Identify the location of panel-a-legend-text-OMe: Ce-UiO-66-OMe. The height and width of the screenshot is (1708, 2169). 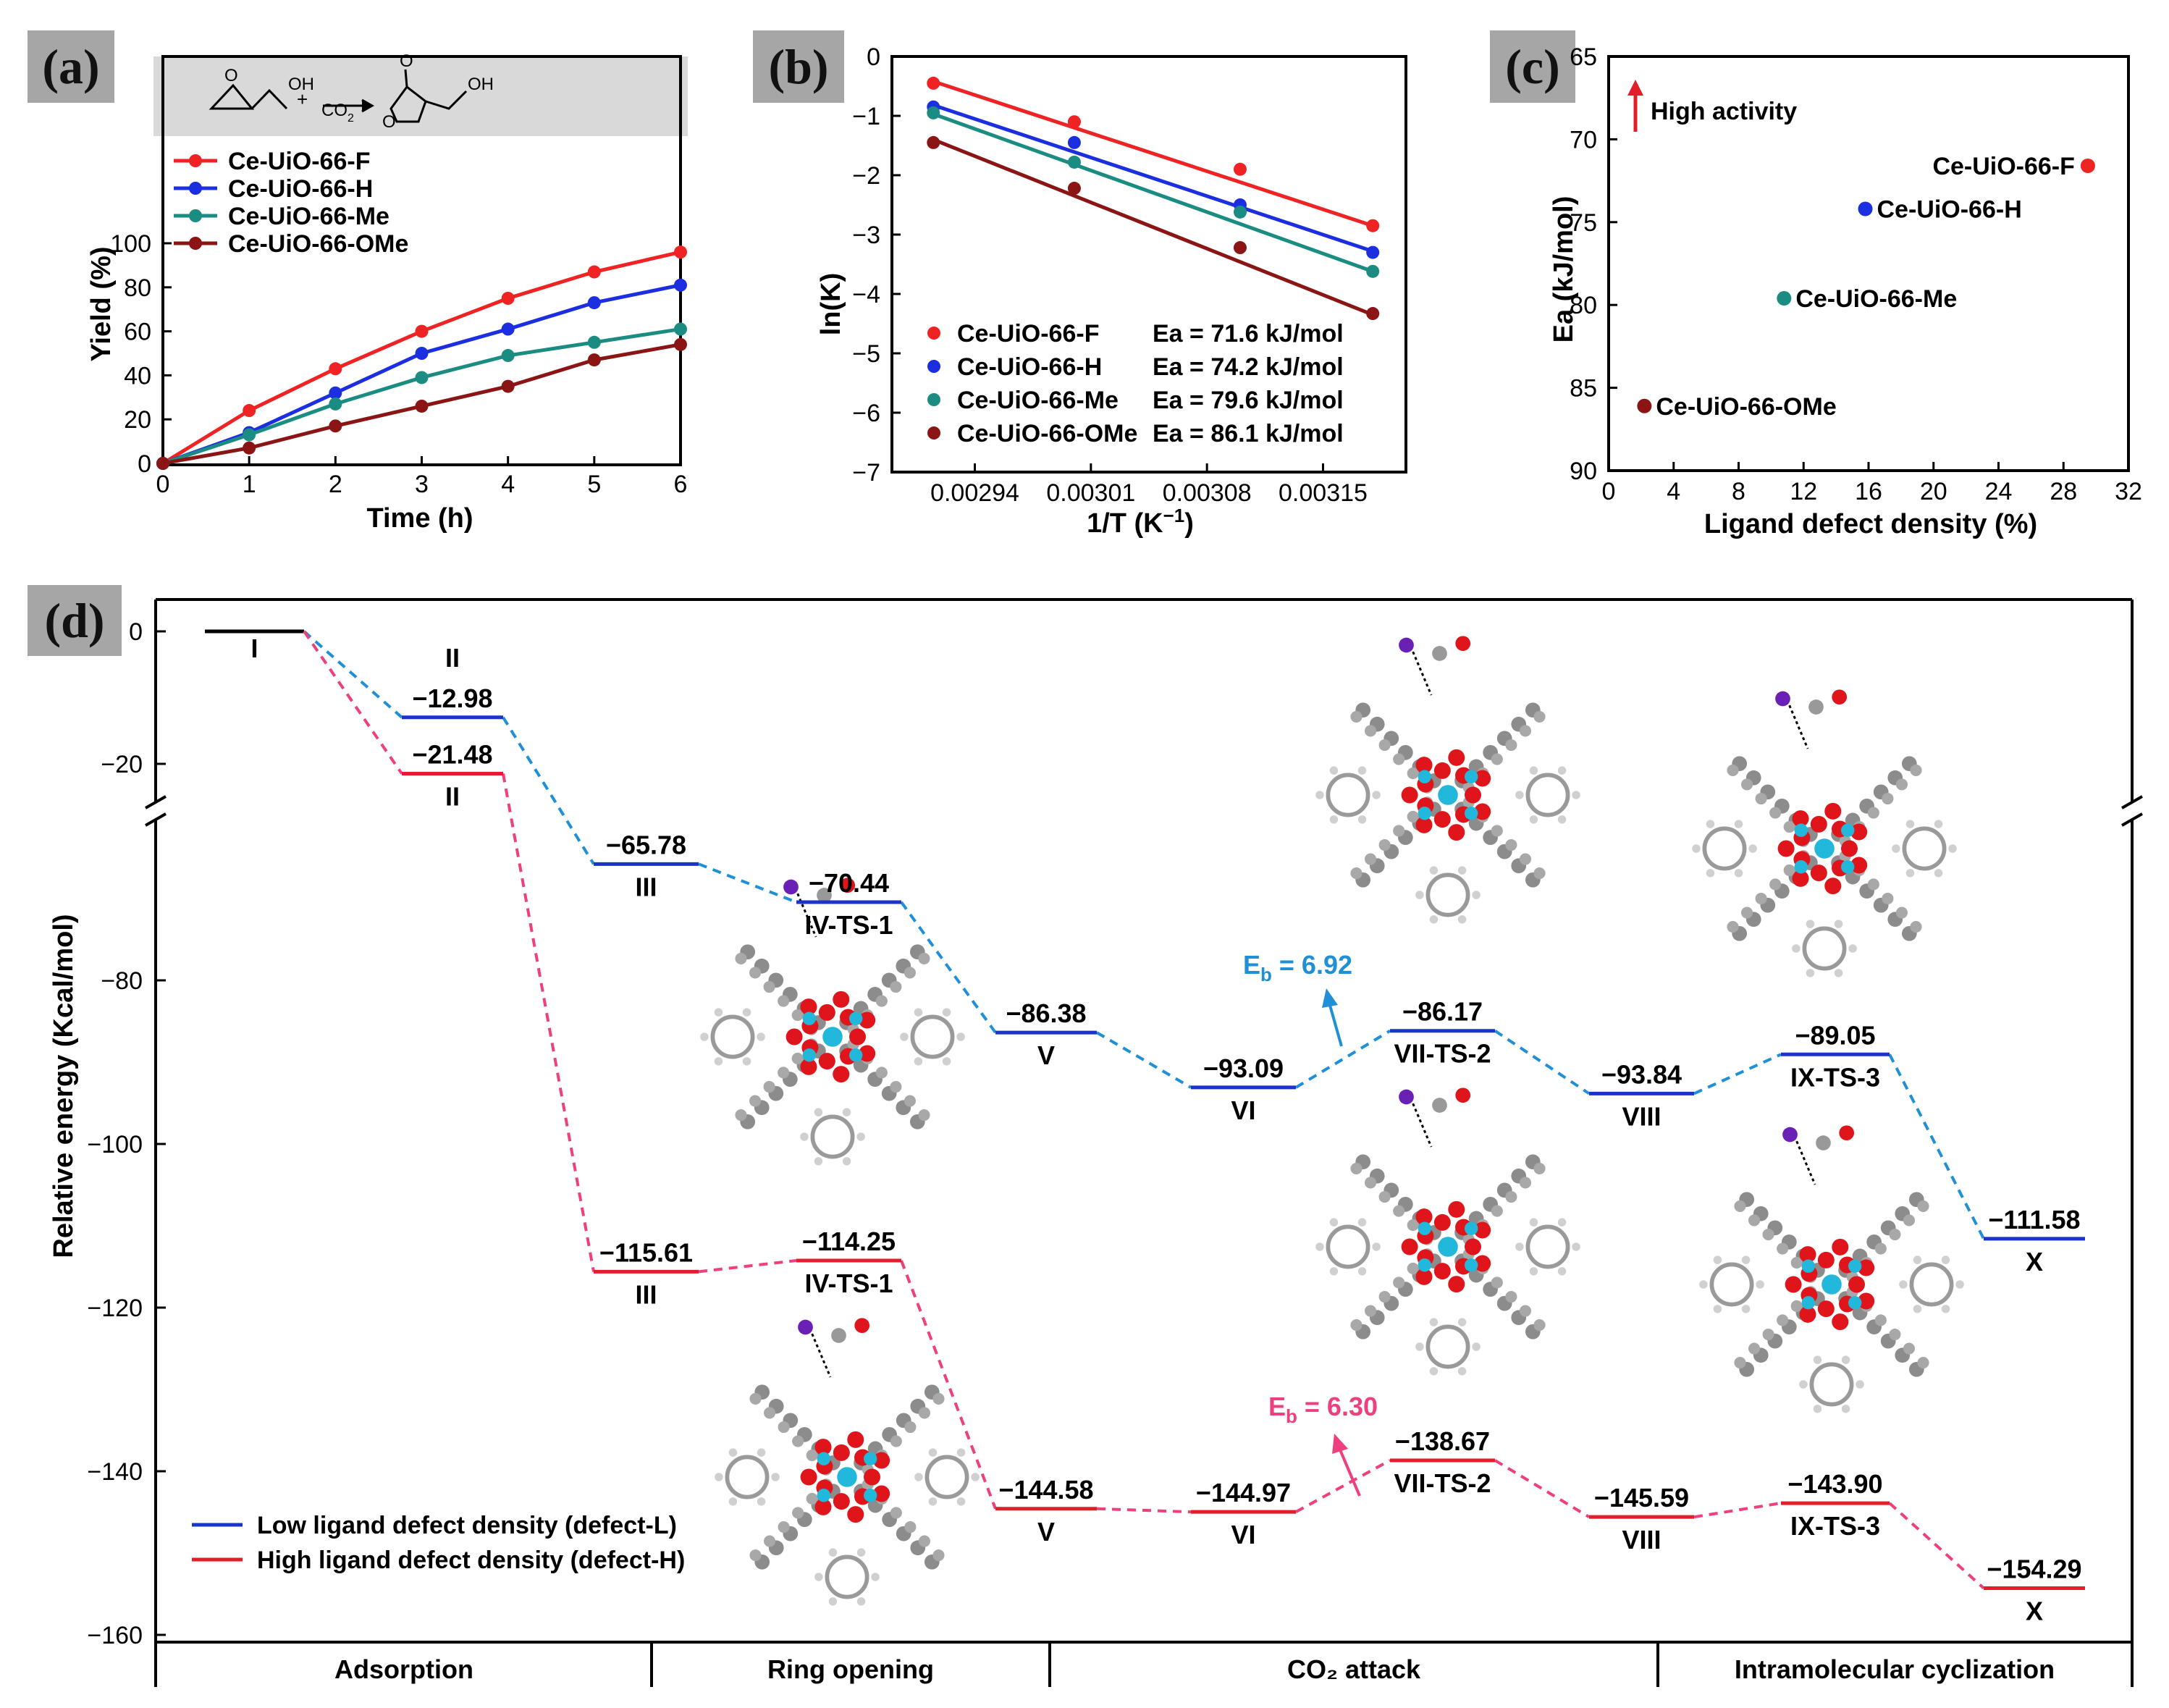
(318, 244).